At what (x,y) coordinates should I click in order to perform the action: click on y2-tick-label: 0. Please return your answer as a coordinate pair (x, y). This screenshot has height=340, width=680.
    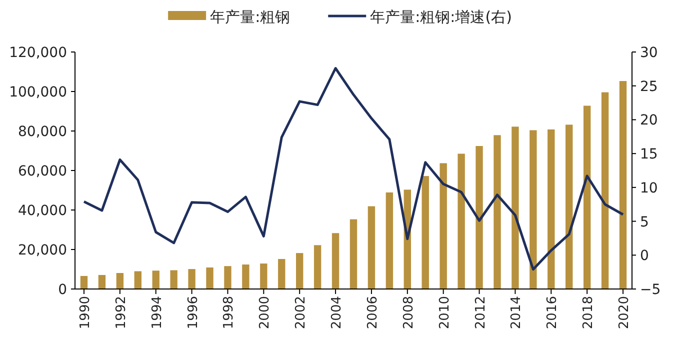
    Looking at the image, I should click on (644, 256).